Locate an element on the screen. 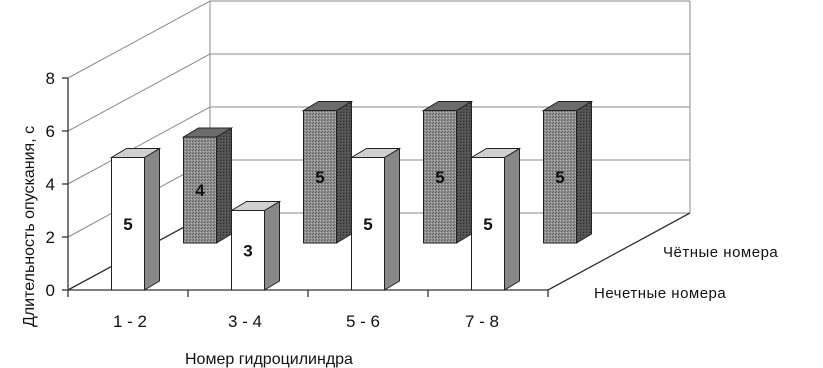  bar-value-label: 4 is located at coordinates (200, 190).